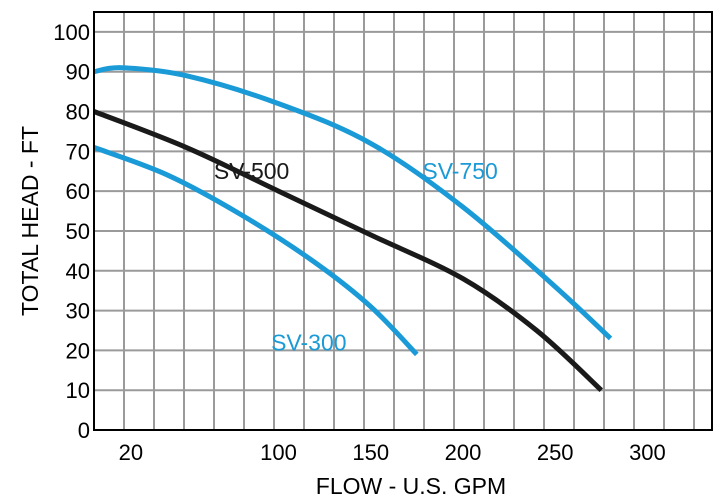 The width and height of the screenshot is (719, 502). I want to click on x-tick-label: 300, so click(647, 452).